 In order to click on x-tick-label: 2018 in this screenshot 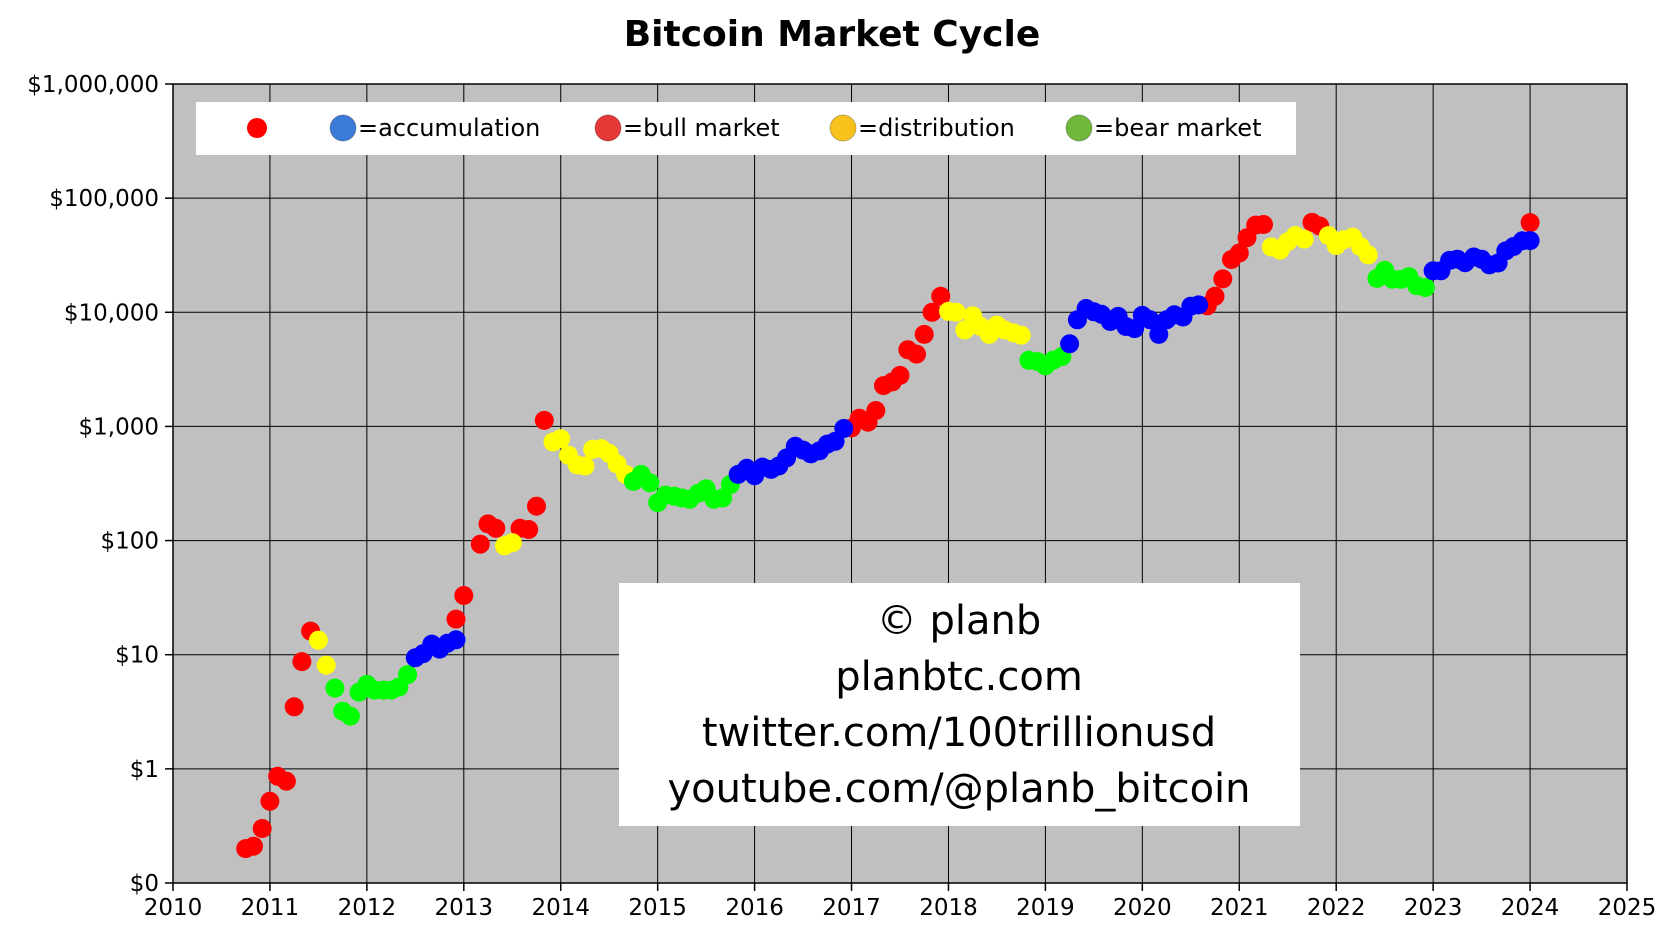, I will do `click(948, 908)`.